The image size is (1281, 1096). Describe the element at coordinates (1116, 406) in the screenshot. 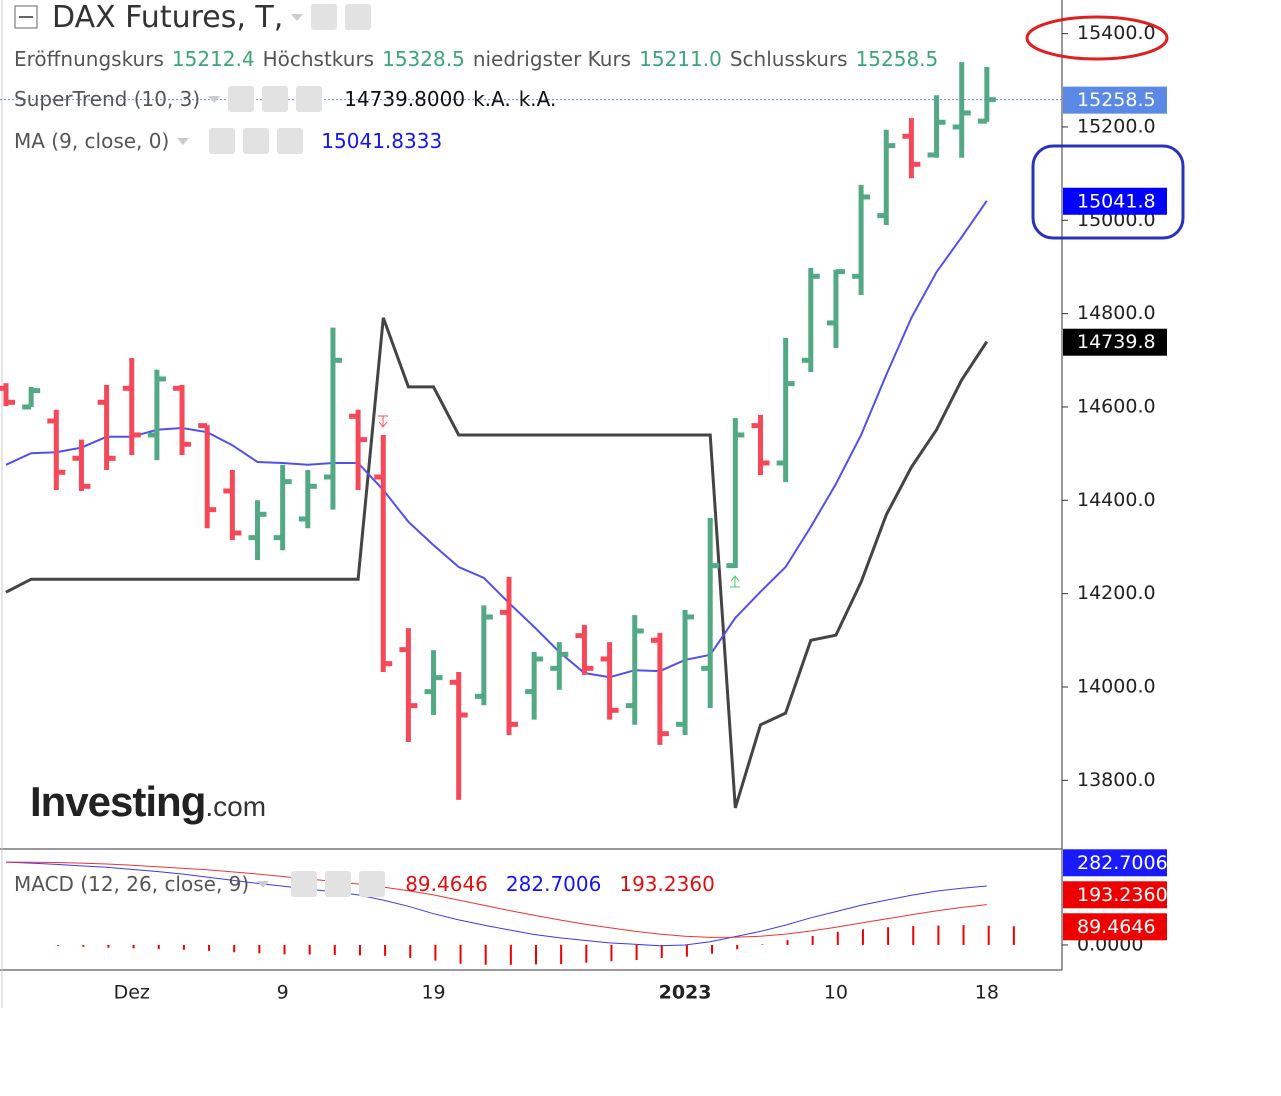

I see `y-tick-label: 14600.0` at that location.